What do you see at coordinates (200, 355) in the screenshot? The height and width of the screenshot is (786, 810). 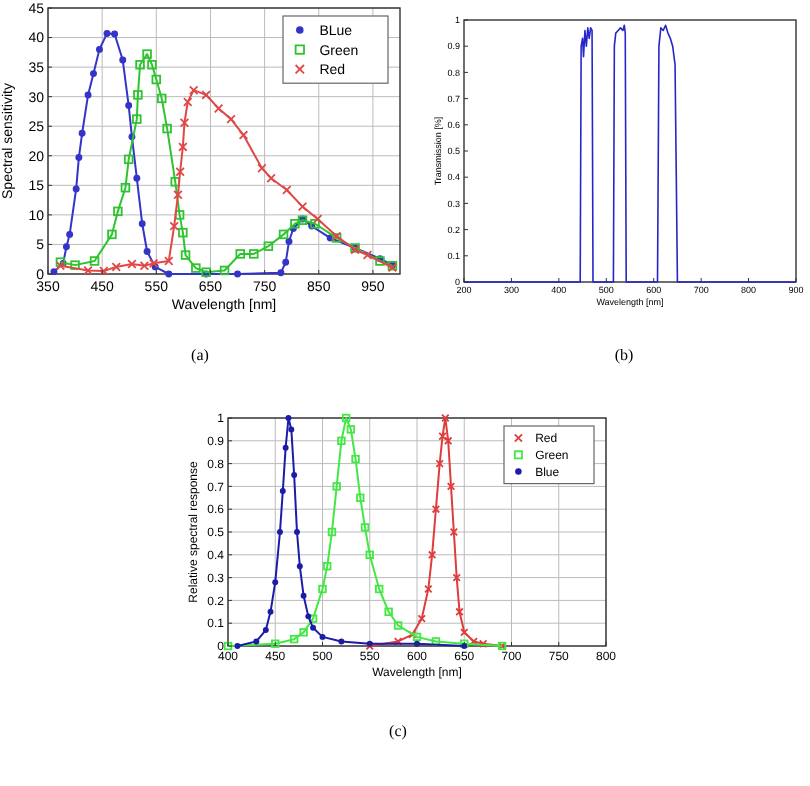 I see `text: (a)` at bounding box center [200, 355].